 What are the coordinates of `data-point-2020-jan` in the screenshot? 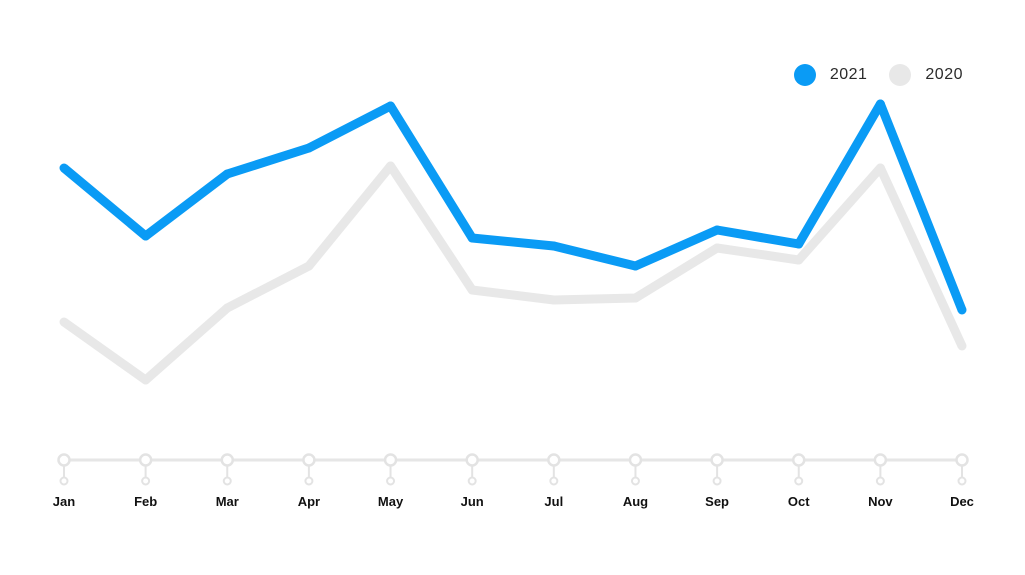 It's located at (64, 322).